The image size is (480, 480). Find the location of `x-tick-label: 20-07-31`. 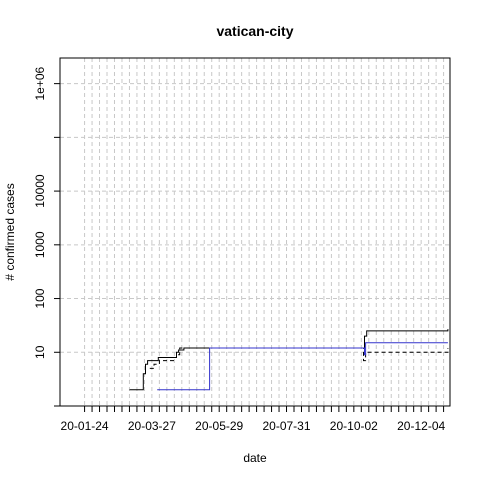

x-tick-label: 20-07-31 is located at coordinates (286, 426).